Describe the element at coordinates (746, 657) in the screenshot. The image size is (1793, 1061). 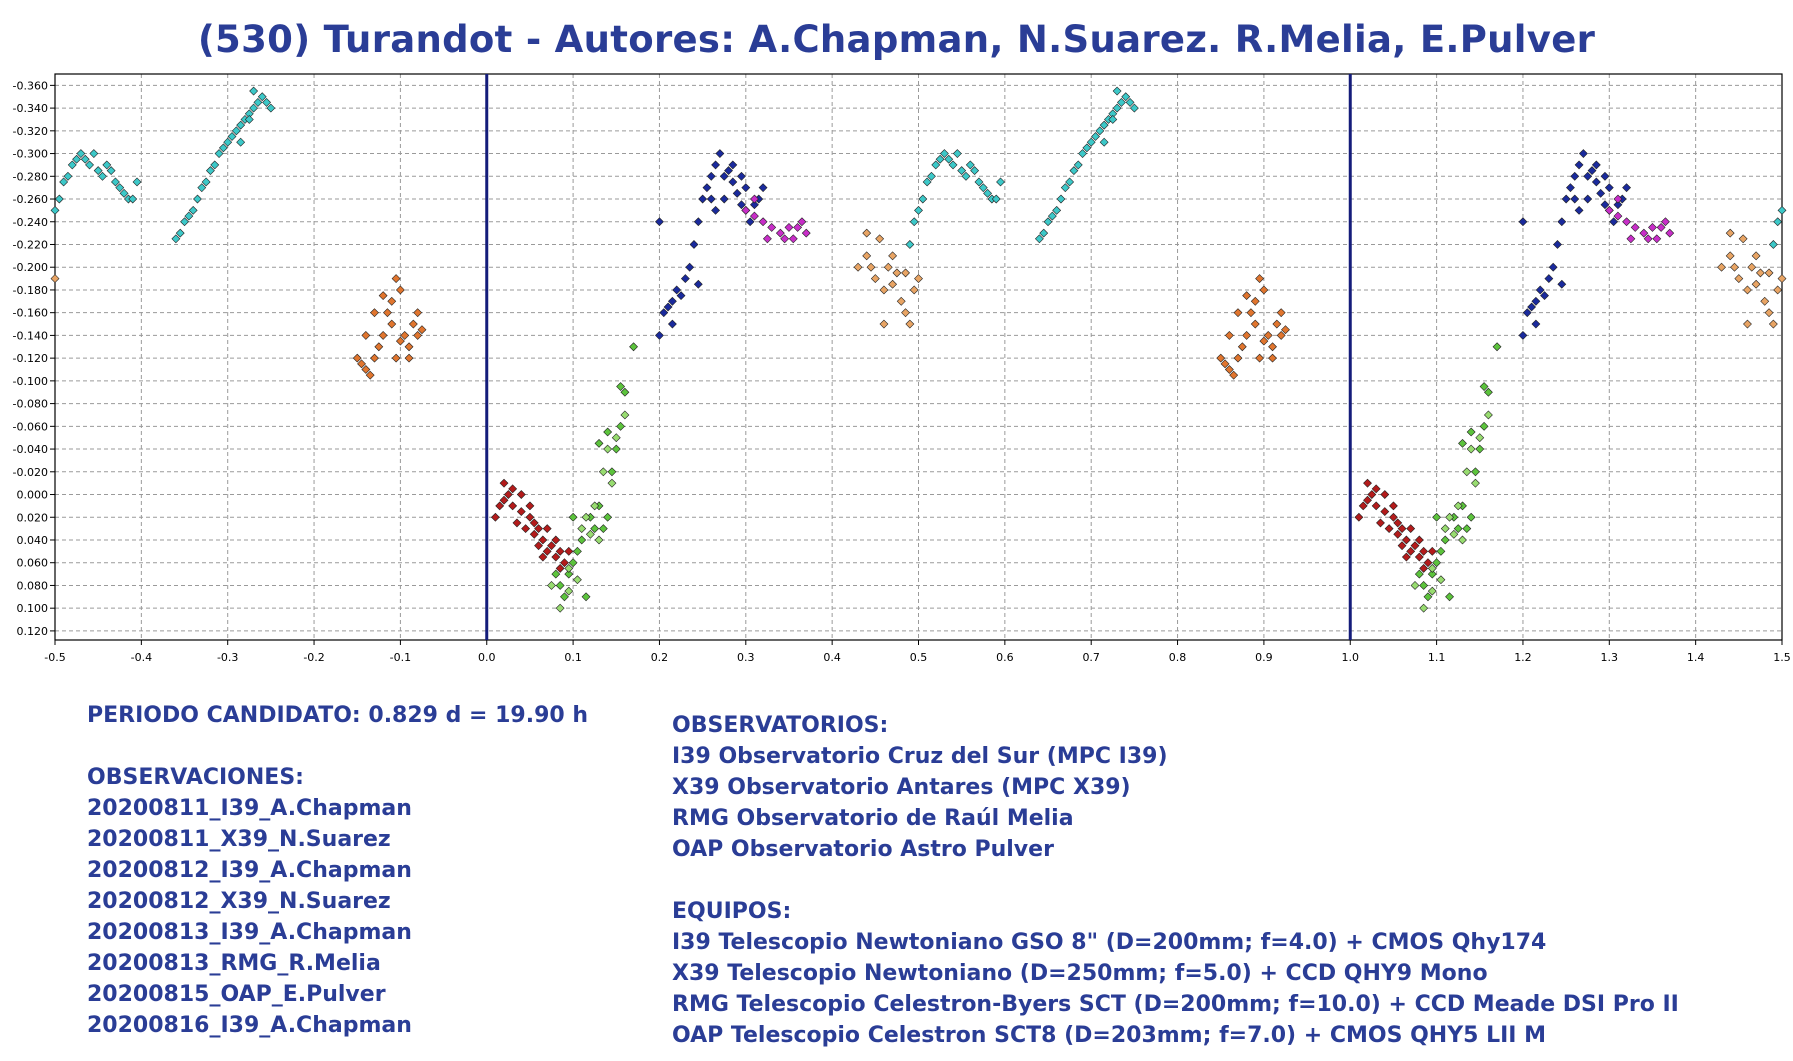
I see `x-tick-label: 0.3` at that location.